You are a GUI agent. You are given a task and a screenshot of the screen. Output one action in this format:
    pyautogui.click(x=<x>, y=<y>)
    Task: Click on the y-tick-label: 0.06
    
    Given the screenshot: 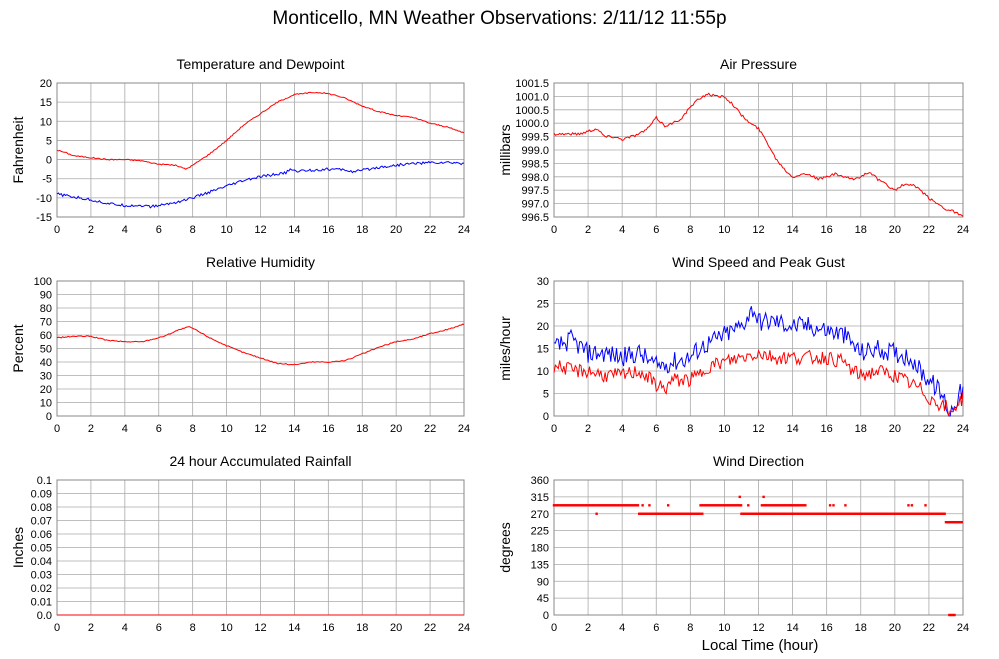 What is the action you would take?
    pyautogui.click(x=41, y=535)
    